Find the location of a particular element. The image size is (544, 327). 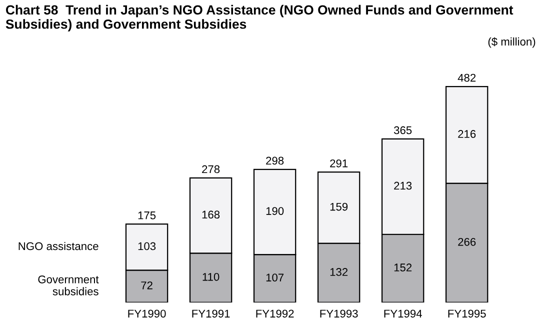

total-label: 291 is located at coordinates (339, 163).